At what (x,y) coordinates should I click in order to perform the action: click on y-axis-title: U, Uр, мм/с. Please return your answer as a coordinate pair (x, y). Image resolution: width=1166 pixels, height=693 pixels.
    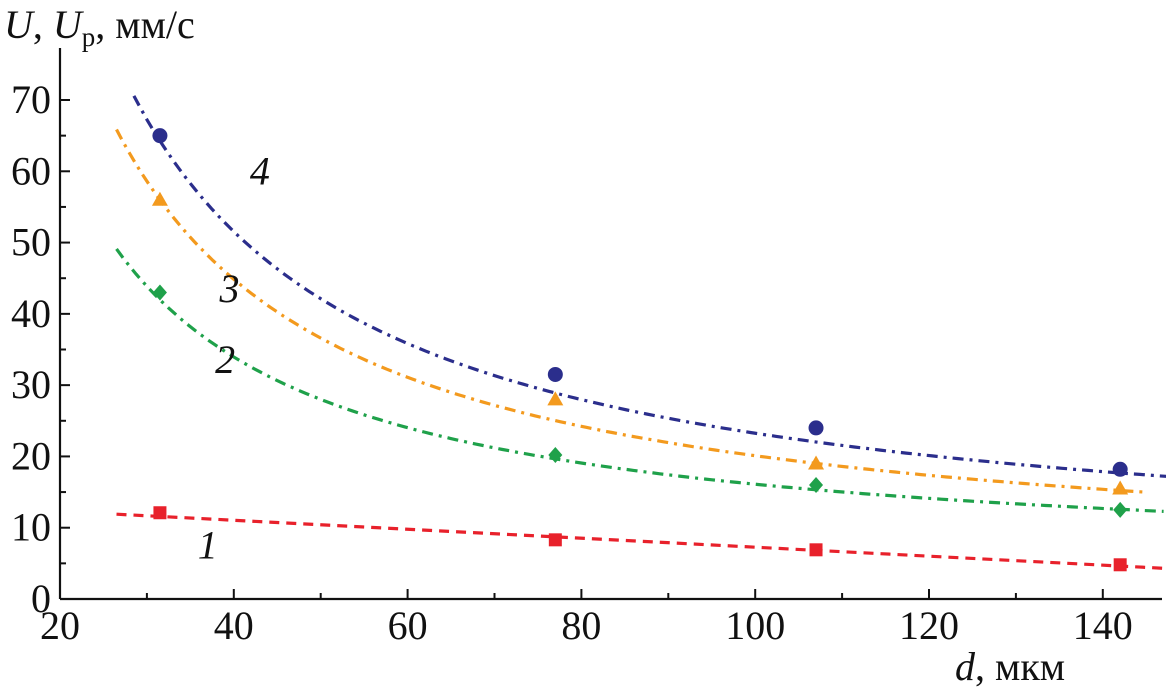
    Looking at the image, I should click on (99, 27).